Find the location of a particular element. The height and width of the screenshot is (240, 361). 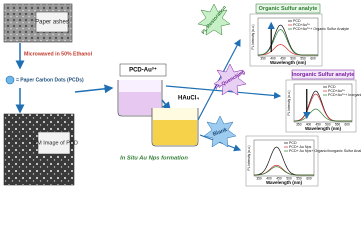

reagent: HAuCl₄ is located at coordinates (188, 99).